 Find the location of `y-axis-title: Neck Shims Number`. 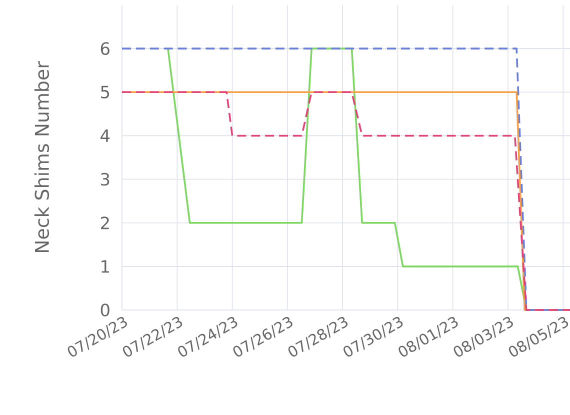

y-axis-title: Neck Shims Number is located at coordinates (42, 156).